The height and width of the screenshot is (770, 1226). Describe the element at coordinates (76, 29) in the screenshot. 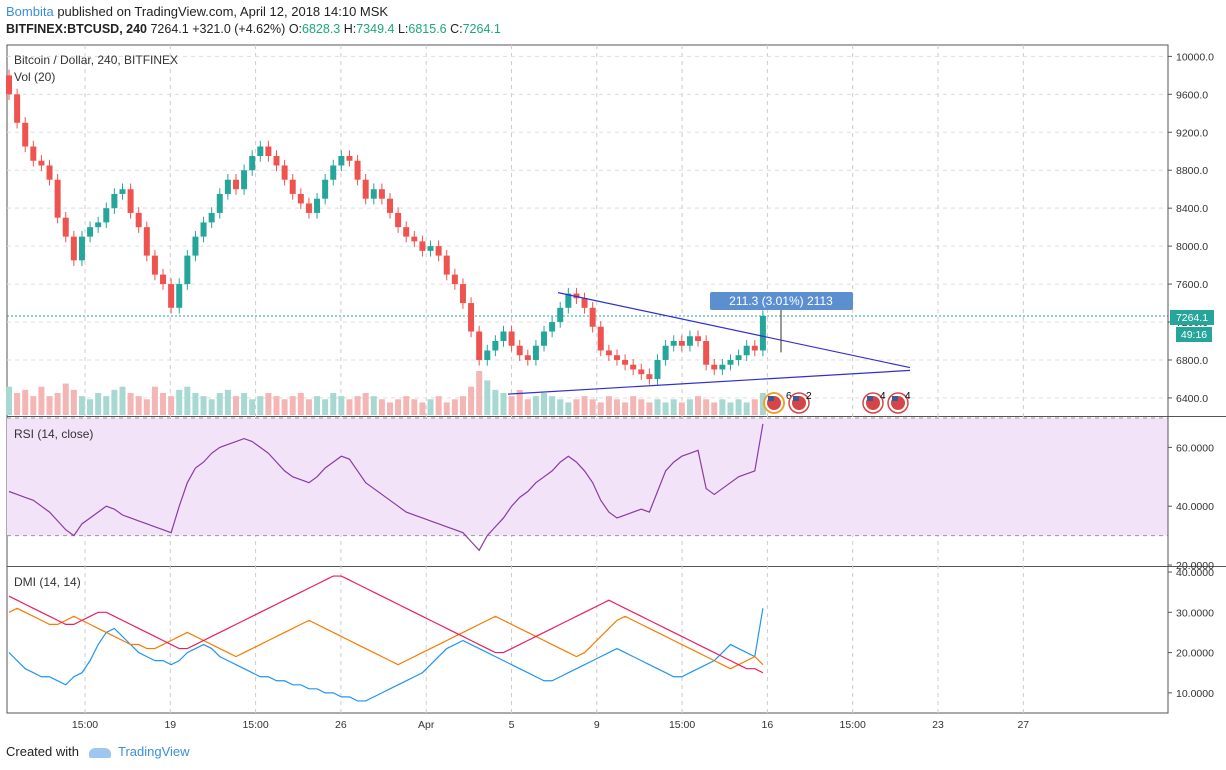

I see `symbol-label: BITFINEX:BTCUSD, 240` at that location.